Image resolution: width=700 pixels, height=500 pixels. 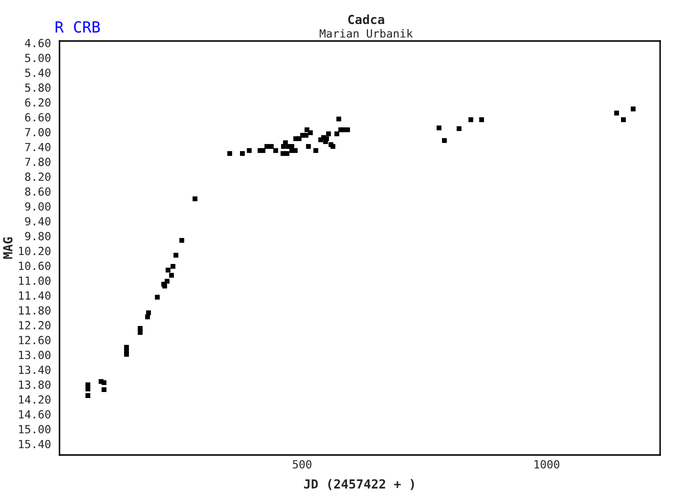 What do you see at coordinates (37, 117) in the screenshot?
I see `y-tick-label: 6.60` at bounding box center [37, 117].